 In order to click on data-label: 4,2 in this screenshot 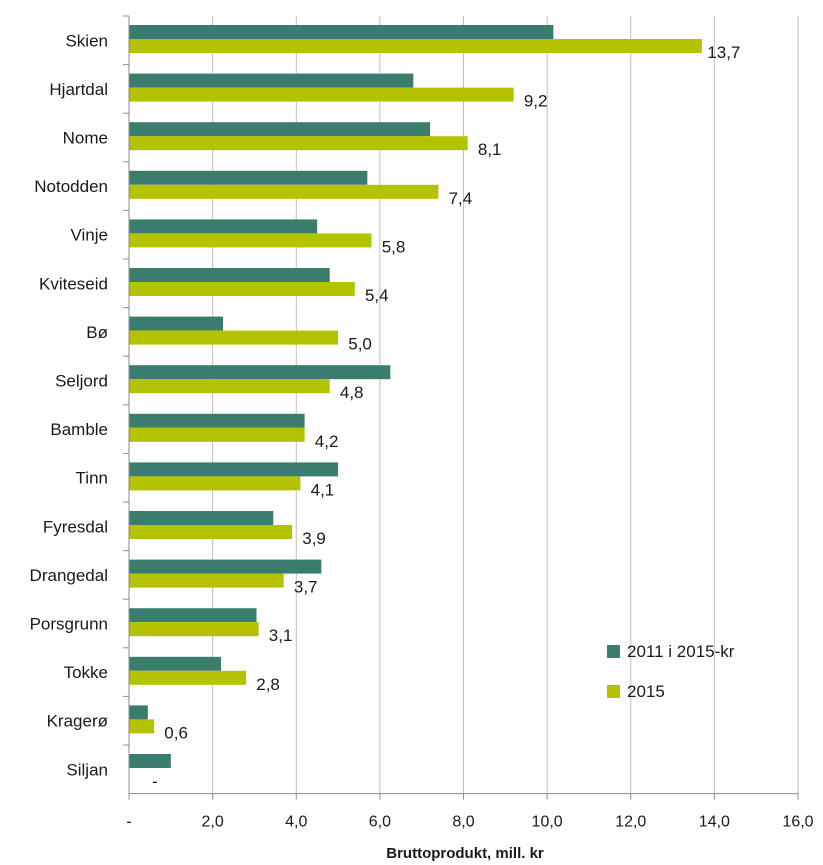, I will do `click(327, 441)`.